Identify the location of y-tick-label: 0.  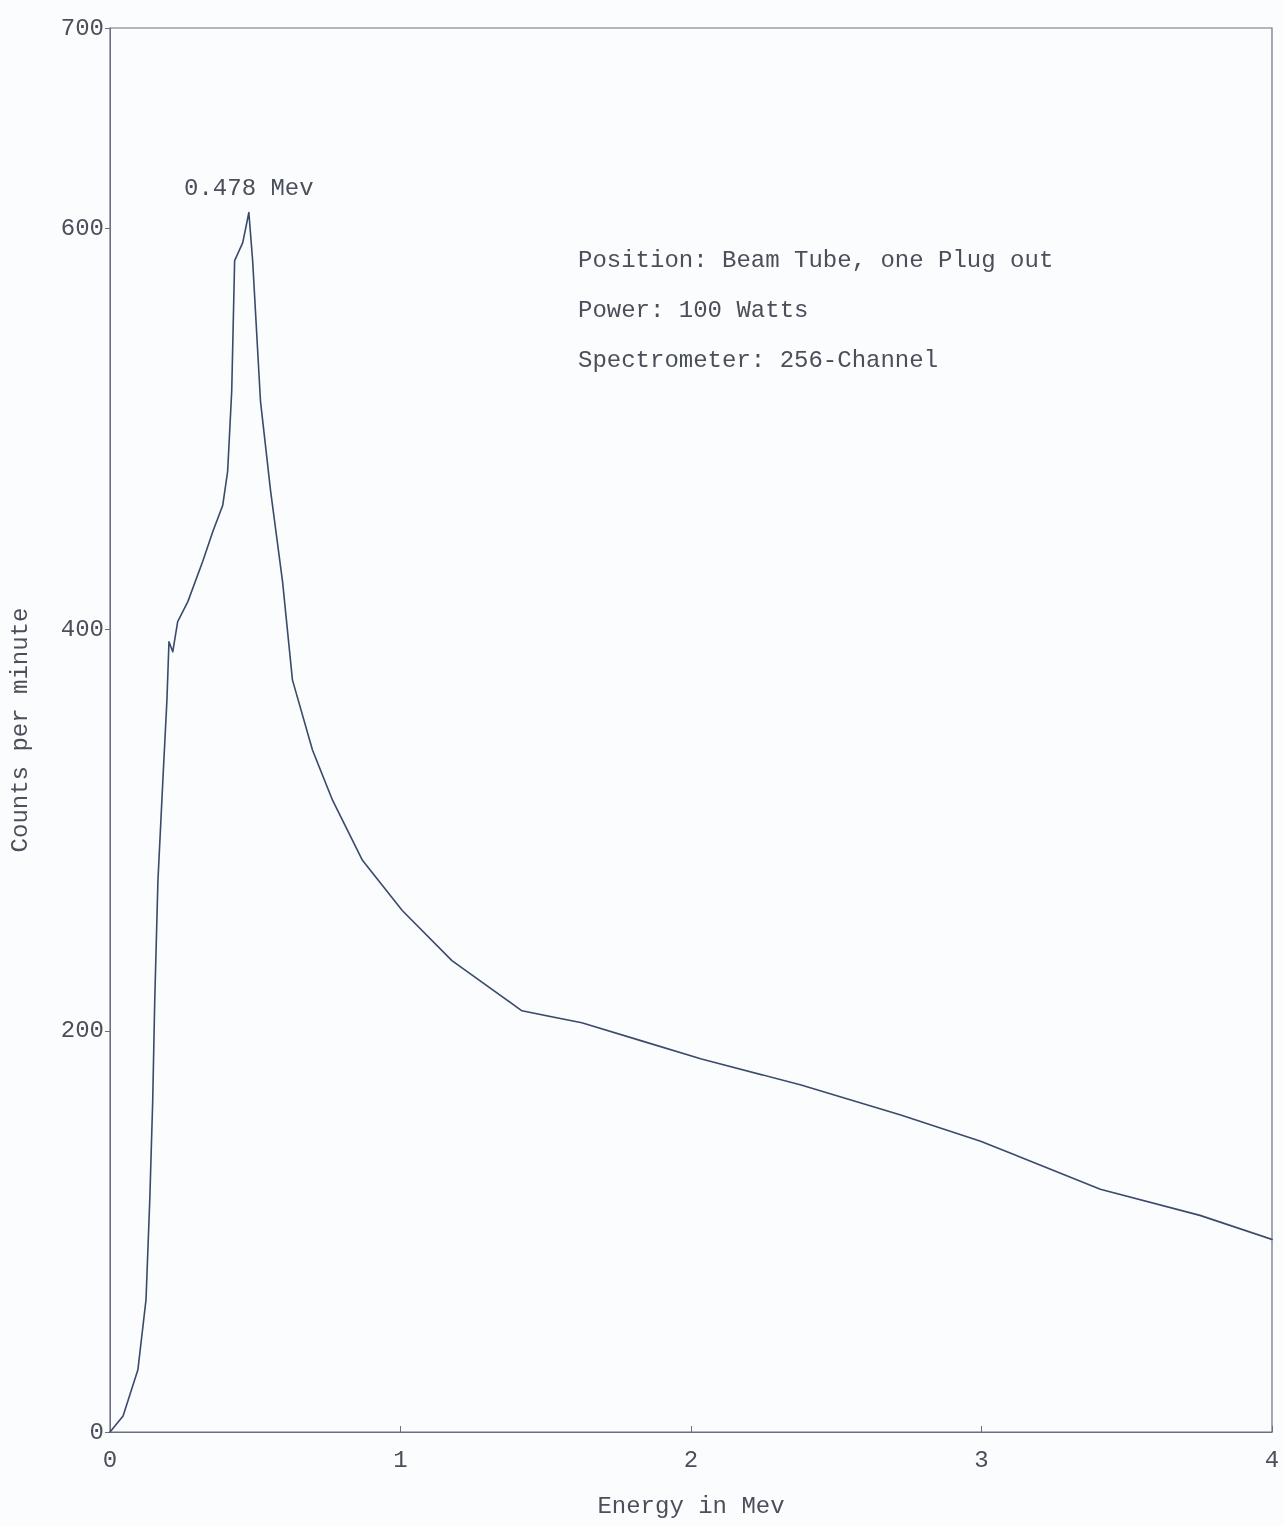
(96, 1432).